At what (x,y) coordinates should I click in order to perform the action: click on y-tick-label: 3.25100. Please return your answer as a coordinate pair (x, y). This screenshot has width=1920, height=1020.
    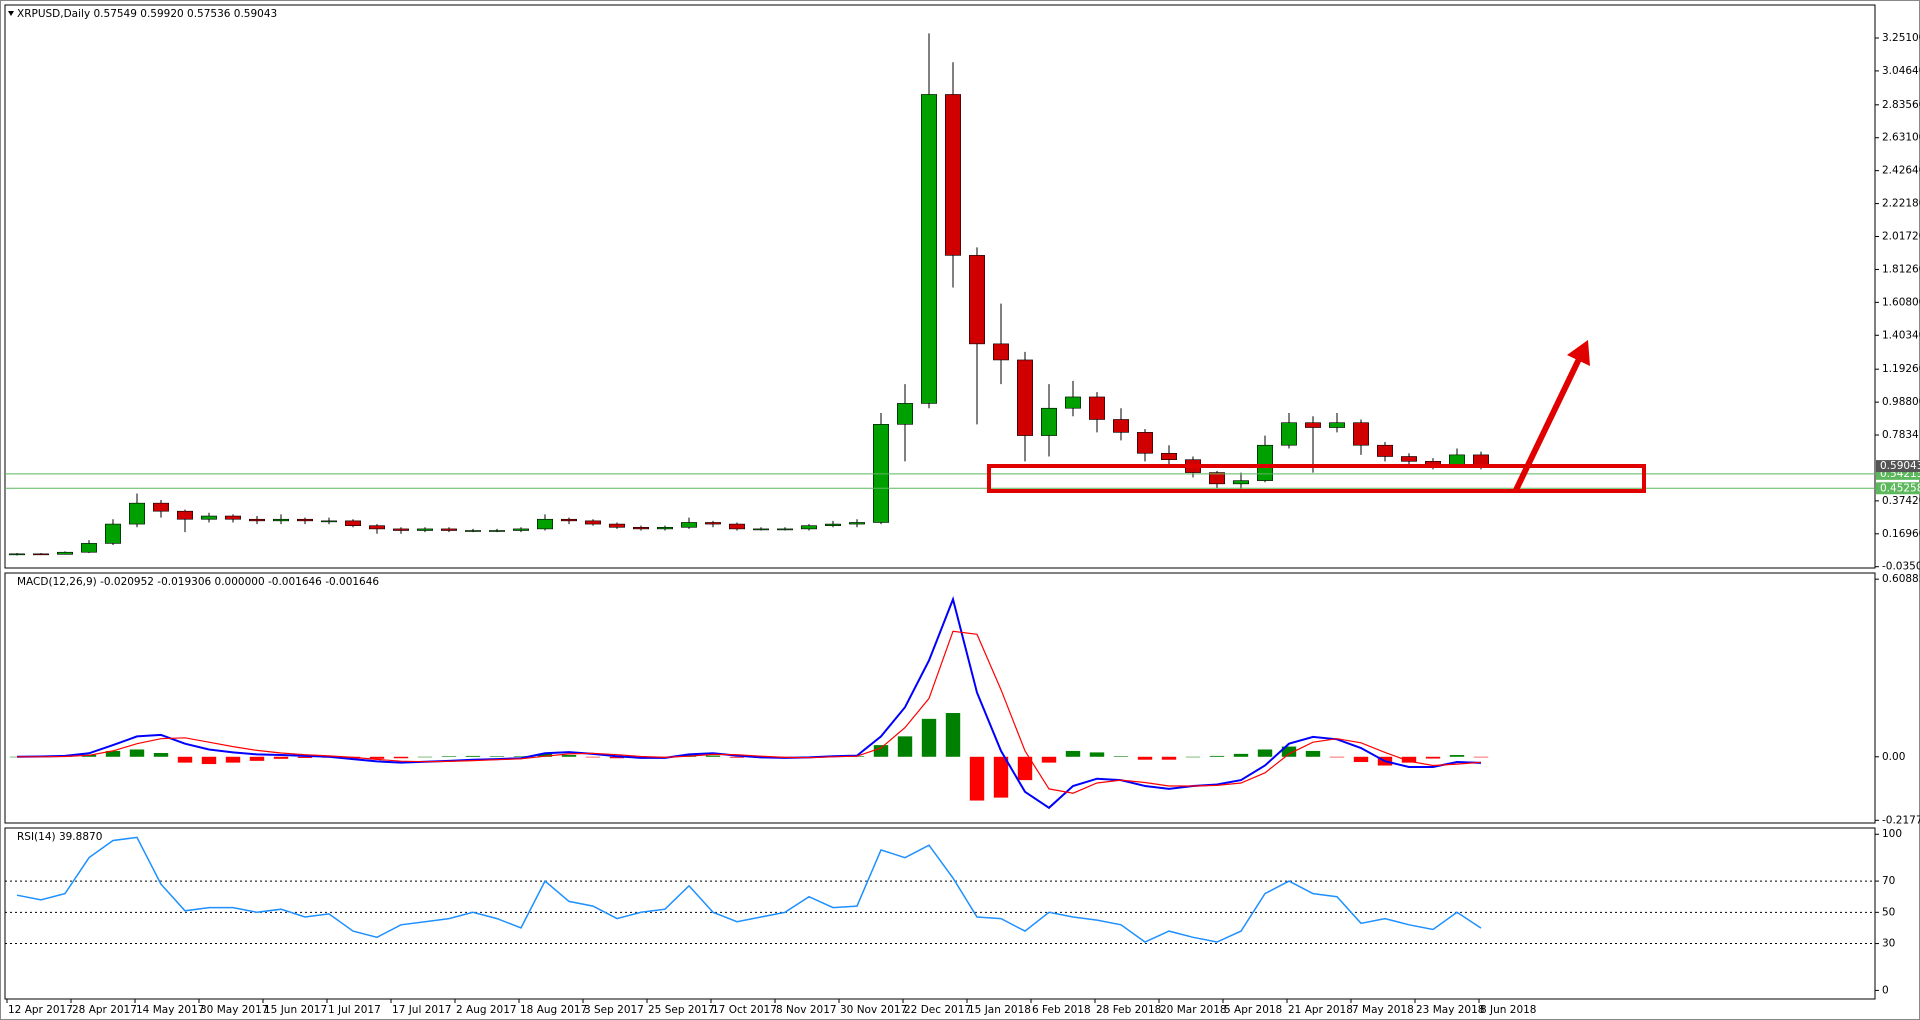
    Looking at the image, I should click on (1901, 38).